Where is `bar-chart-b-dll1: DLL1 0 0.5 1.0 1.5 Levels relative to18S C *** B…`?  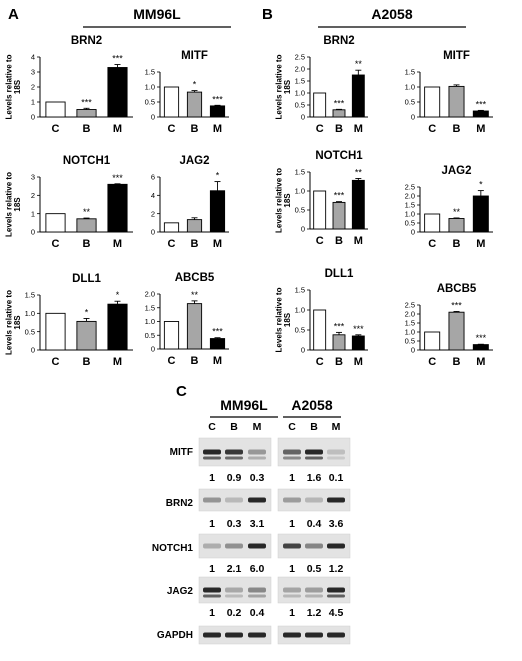 bar-chart-b-dll1: DLL1 0 0.5 1.0 1.5 Levels relative to18S C *** B… is located at coordinates (321, 318).